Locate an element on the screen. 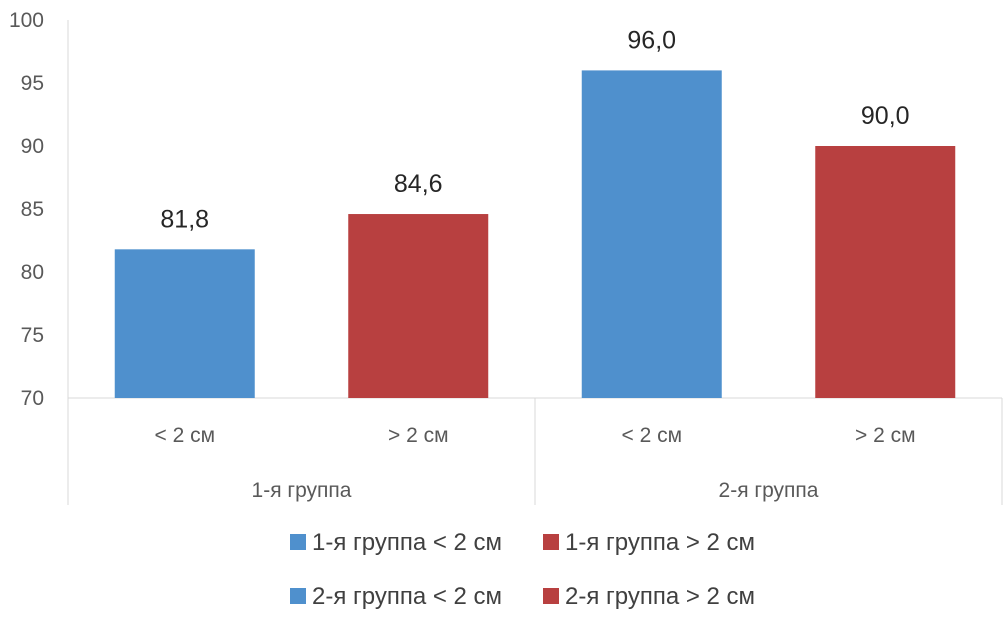  legend-label: 2-я группа < 2 см is located at coordinates (407, 596).